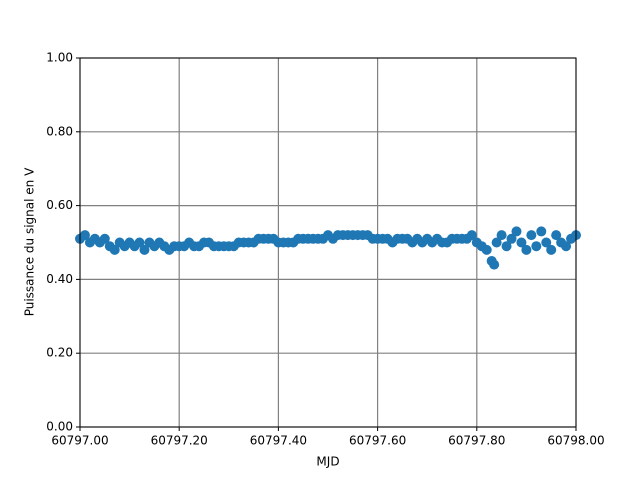  Describe the element at coordinates (59, 279) in the screenshot. I see `y-tick-label: 0.40` at that location.